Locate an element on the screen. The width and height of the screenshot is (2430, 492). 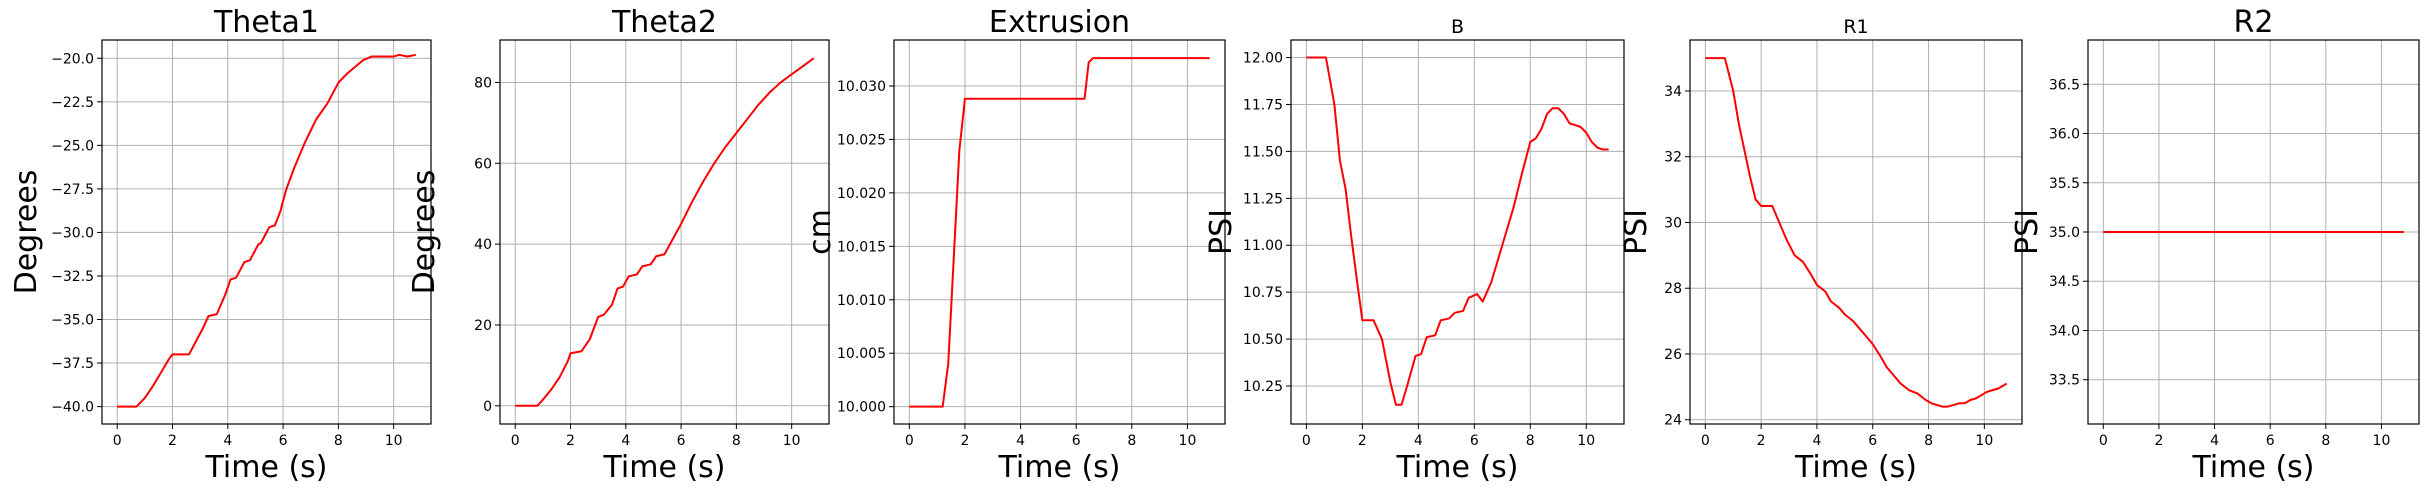
y-tick-label: 10.000 is located at coordinates (861, 408).